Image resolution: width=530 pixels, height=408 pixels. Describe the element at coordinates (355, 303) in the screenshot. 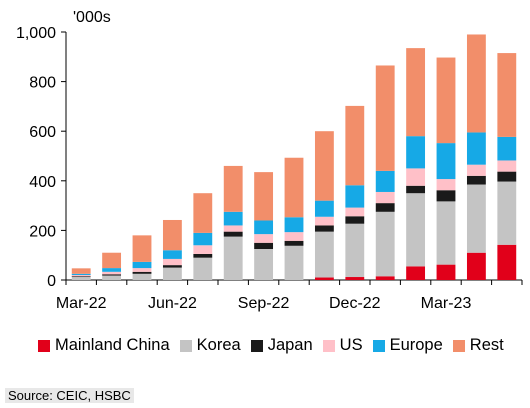

I see `x-tick-label: Dec-22` at that location.